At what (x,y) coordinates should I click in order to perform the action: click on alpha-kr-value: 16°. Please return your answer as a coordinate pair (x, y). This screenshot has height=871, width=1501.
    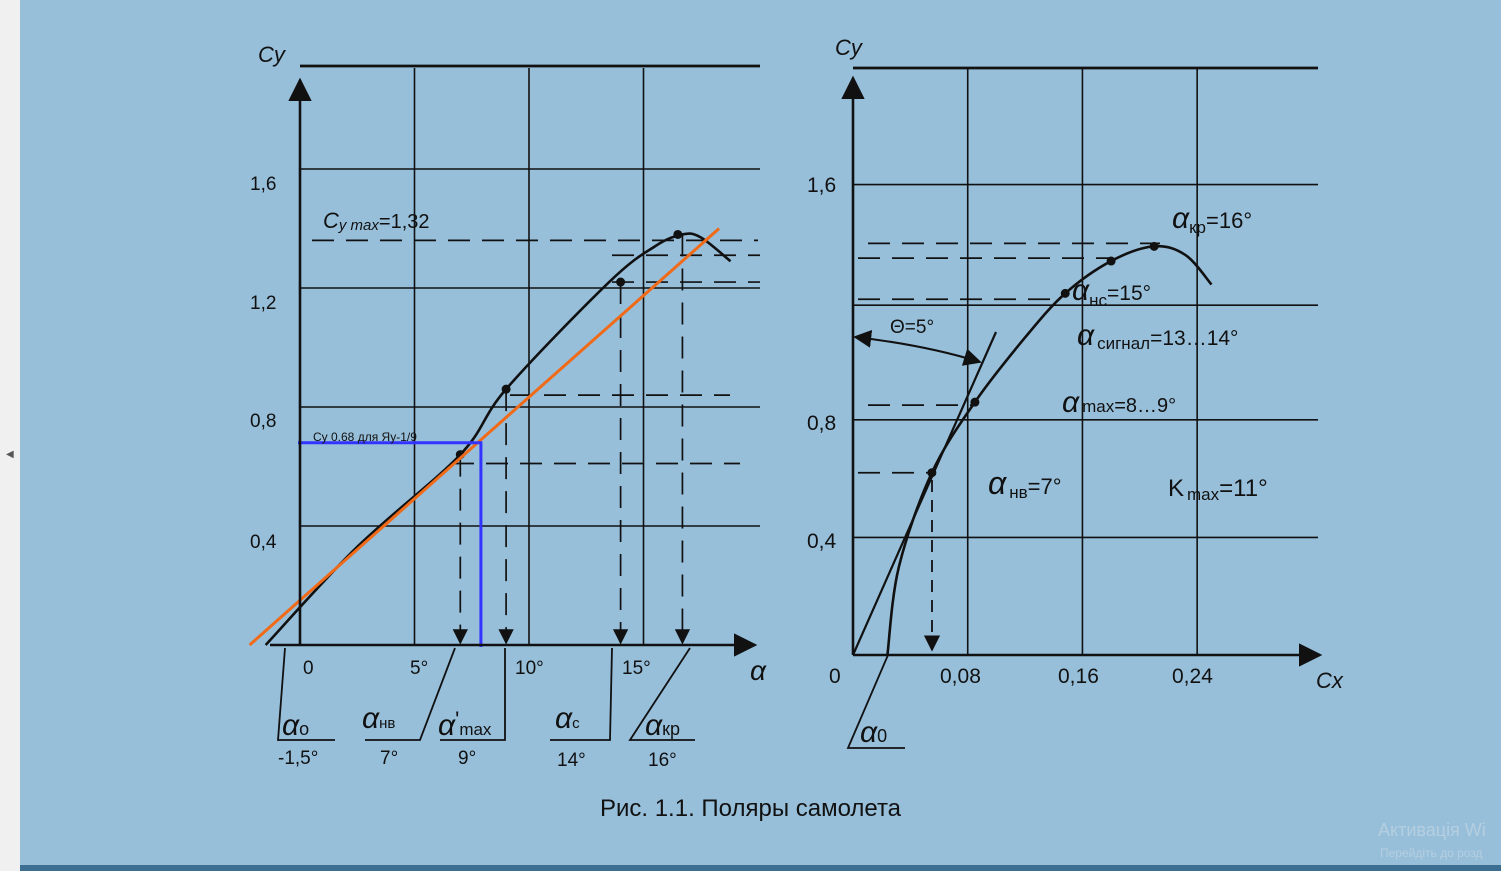
    Looking at the image, I should click on (662, 760).